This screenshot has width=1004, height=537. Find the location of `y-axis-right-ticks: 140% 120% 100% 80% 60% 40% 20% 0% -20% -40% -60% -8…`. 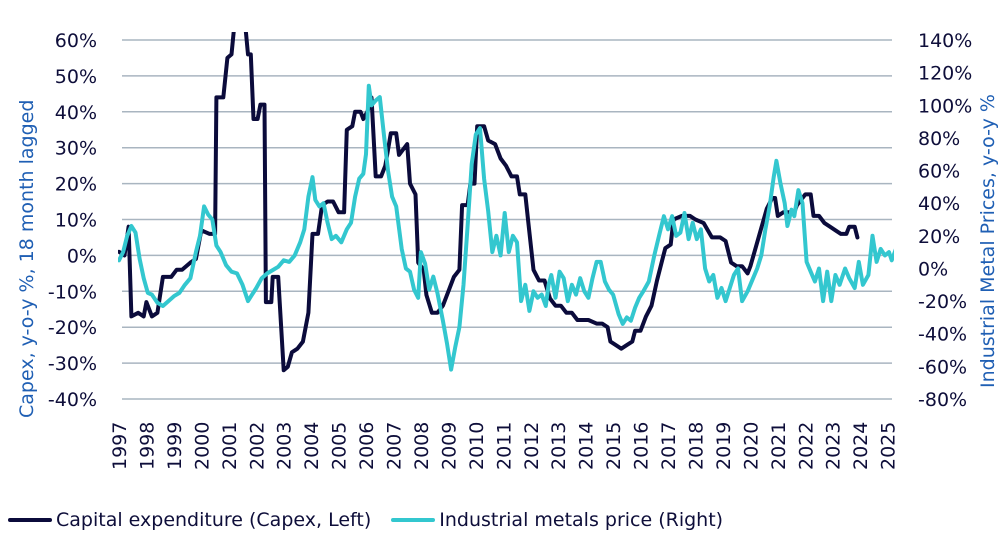

y-axis-right-ticks: 140% 120% 100% 80% 60% 40% 20% 0% -20% -40% -60% -8… is located at coordinates (945, 220).